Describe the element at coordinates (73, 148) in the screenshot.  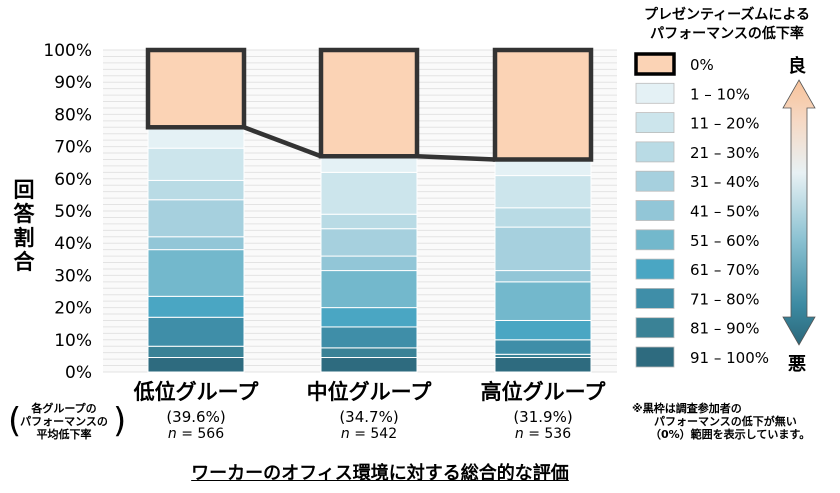
I see `y-tick-label: 70%` at that location.